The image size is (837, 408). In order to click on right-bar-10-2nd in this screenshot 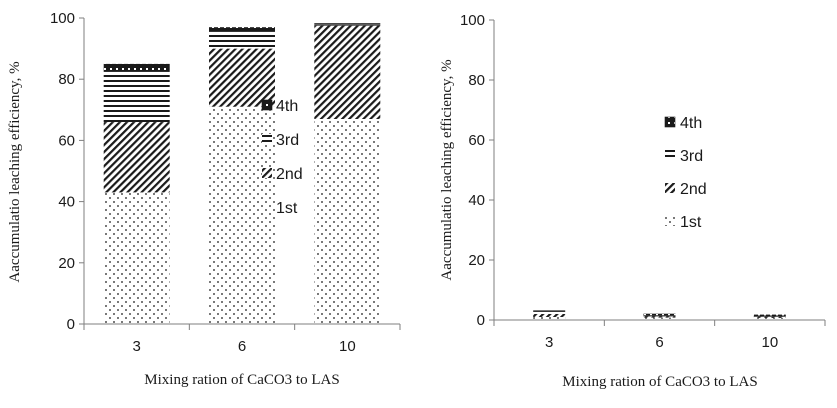, I will do `click(769, 317)`.